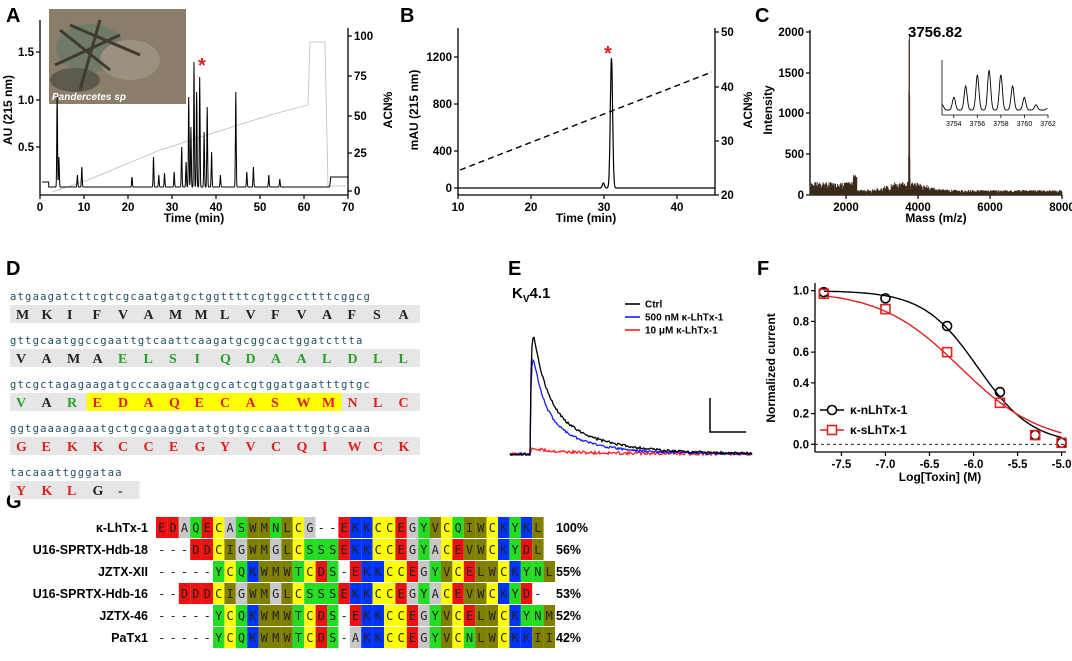  Describe the element at coordinates (412, 594) in the screenshot. I see `alignment-residue: G` at that location.